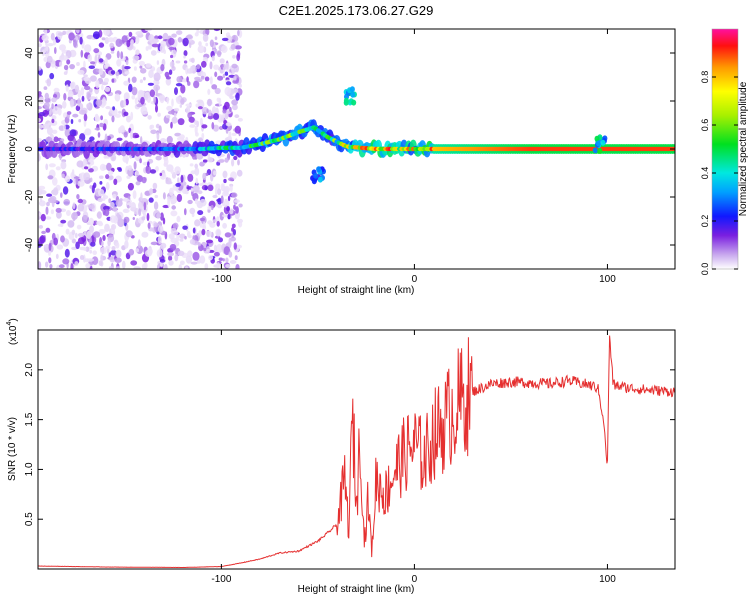 The width and height of the screenshot is (750, 605). I want to click on x-tick-label: 100, so click(607, 279).